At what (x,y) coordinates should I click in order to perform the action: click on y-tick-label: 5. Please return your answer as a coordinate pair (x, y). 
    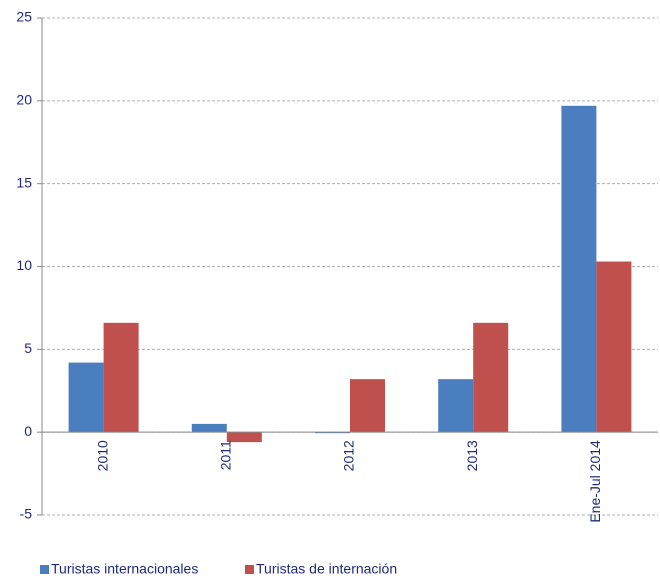
    Looking at the image, I should click on (28, 348).